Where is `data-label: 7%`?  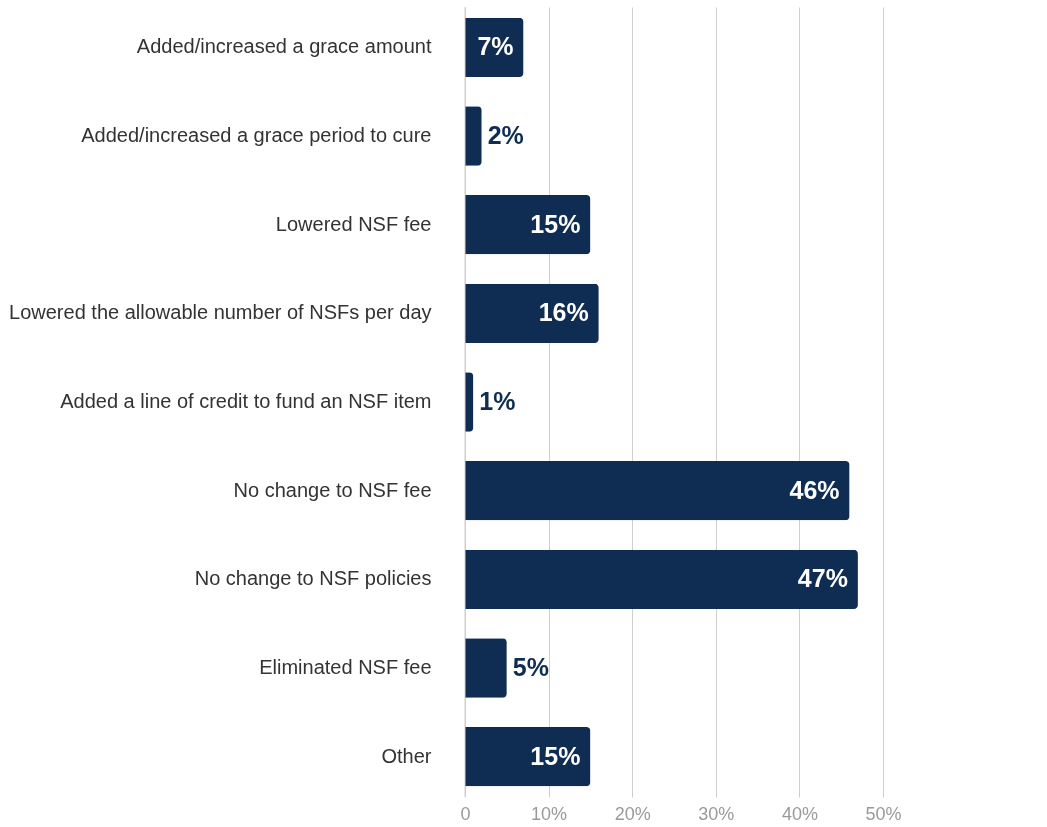
data-label: 7% is located at coordinates (495, 46).